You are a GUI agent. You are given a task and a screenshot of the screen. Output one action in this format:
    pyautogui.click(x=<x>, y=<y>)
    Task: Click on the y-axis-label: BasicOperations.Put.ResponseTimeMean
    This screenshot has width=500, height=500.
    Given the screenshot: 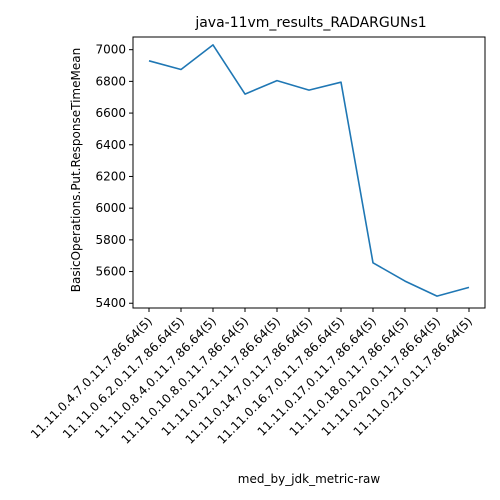 What is the action you would take?
    pyautogui.click(x=76, y=170)
    